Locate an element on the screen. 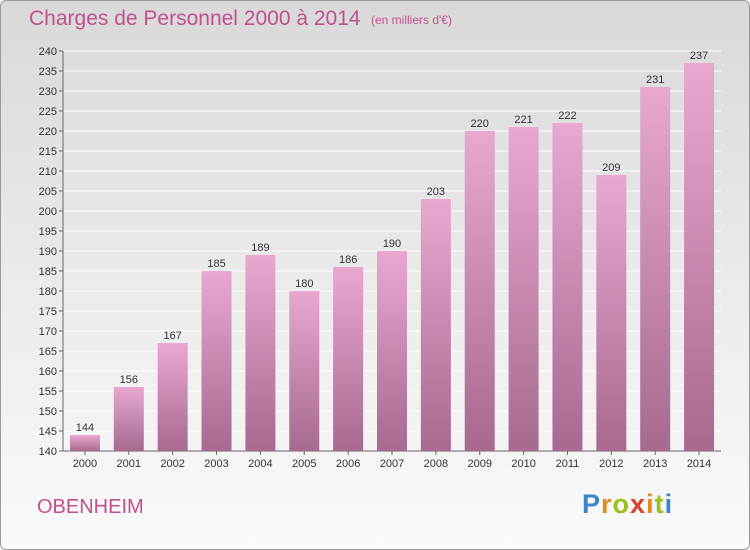 The width and height of the screenshot is (750, 550). y-tick-label: 175 is located at coordinates (48, 312).